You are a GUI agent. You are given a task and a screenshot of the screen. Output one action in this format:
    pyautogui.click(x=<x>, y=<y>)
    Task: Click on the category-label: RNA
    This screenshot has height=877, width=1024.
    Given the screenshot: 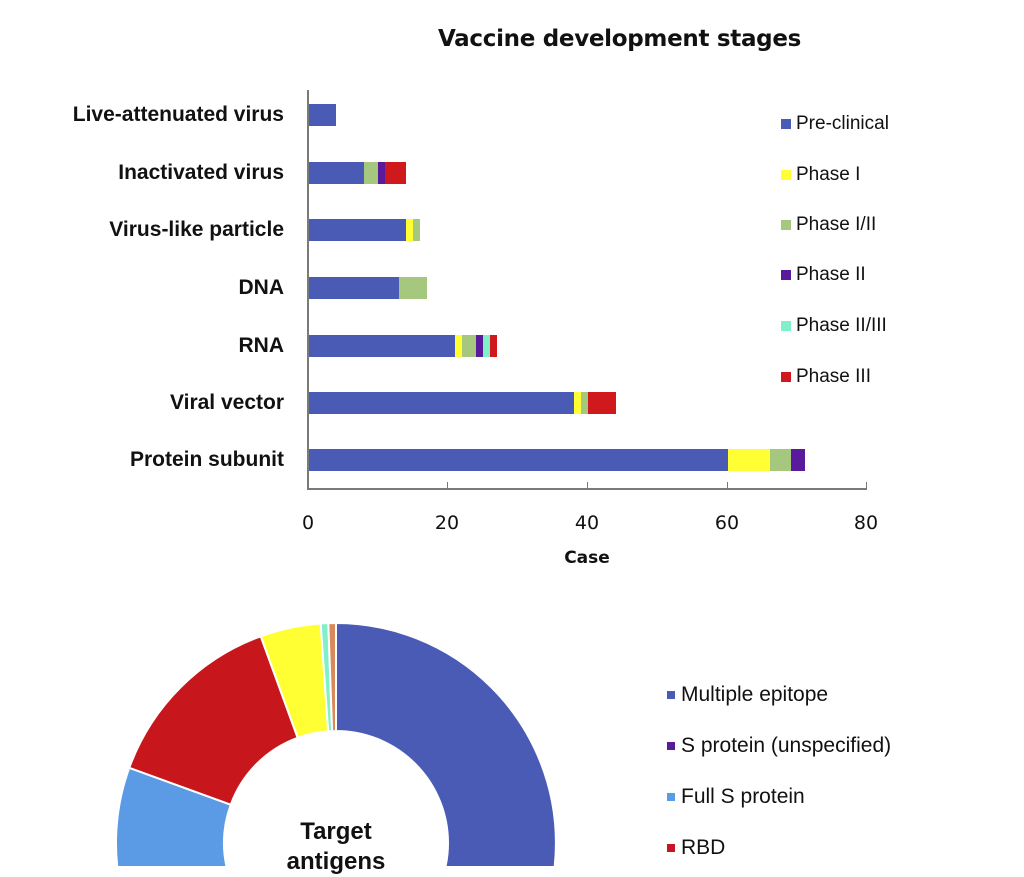 What is the action you would take?
    pyautogui.click(x=261, y=345)
    